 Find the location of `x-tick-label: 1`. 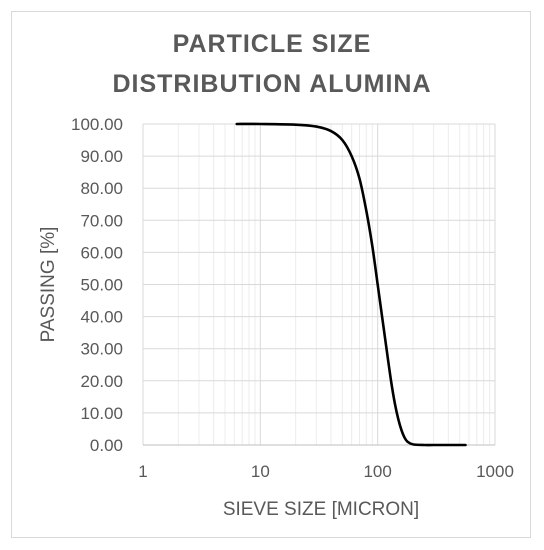

x-tick-label: 1 is located at coordinates (142, 471).